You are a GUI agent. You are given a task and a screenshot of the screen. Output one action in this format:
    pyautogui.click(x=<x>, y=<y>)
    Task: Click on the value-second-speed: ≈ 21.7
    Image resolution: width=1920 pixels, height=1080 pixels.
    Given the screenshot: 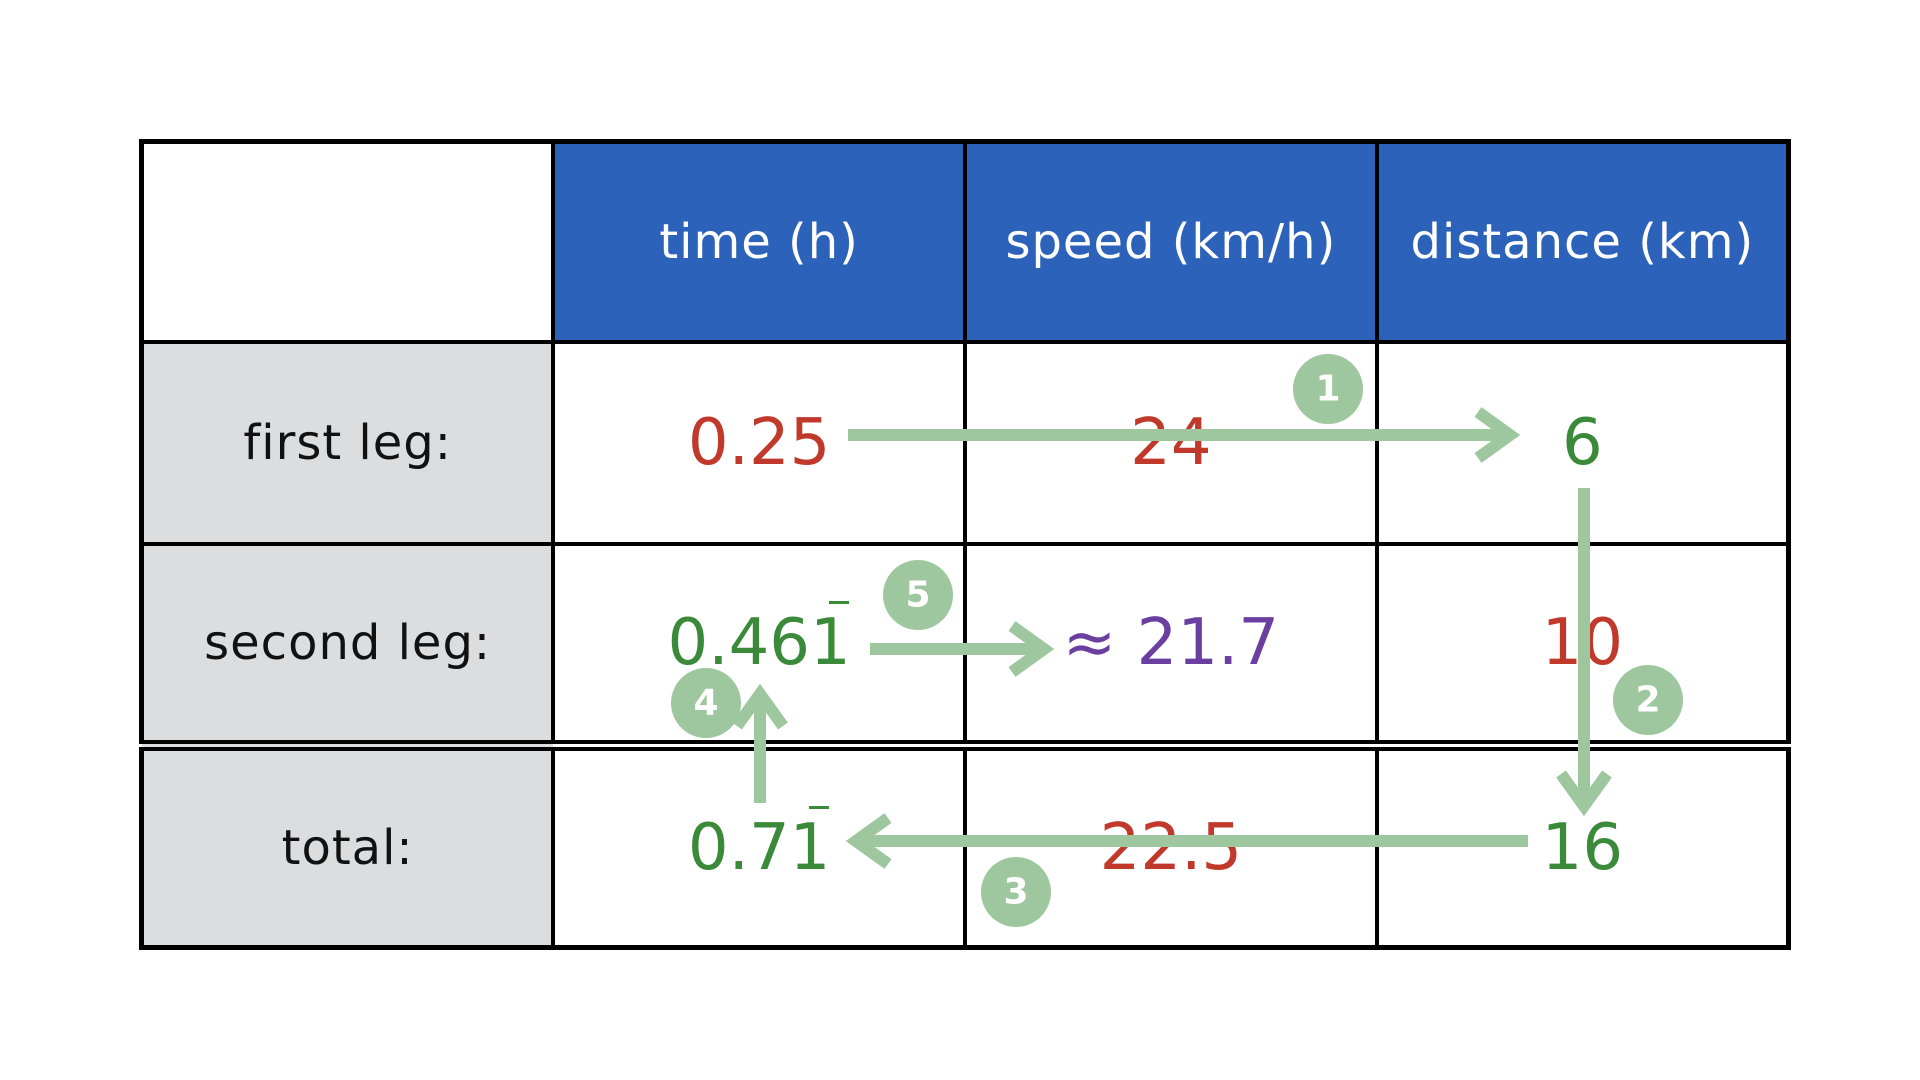 What is the action you would take?
    pyautogui.click(x=1171, y=642)
    